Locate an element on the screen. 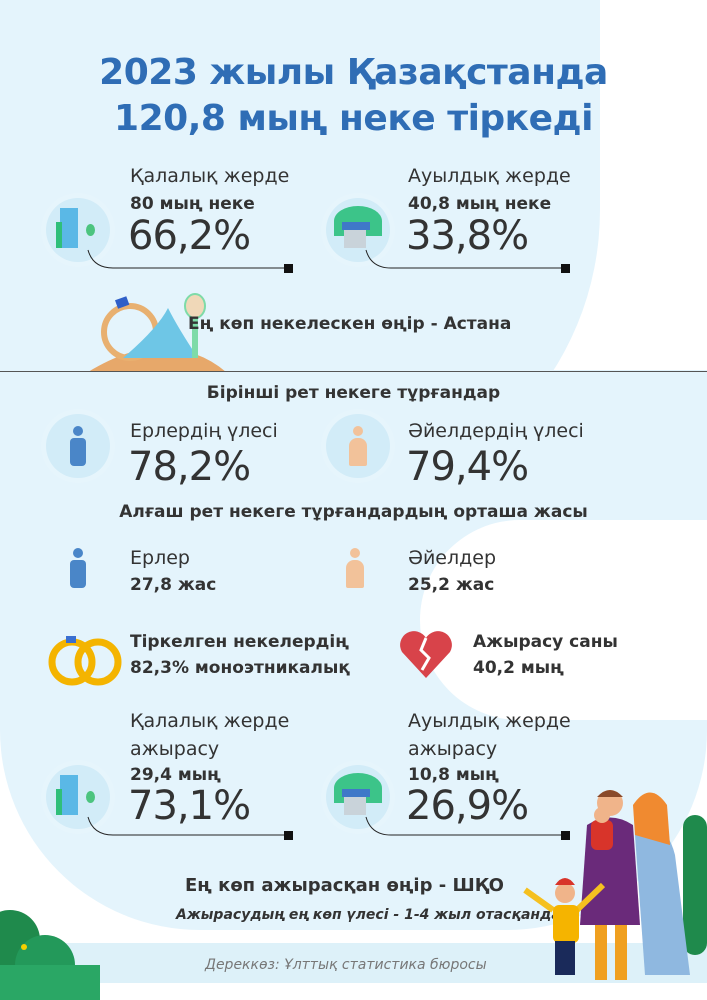  rural-marriage-share: 33,8% is located at coordinates (467, 236).